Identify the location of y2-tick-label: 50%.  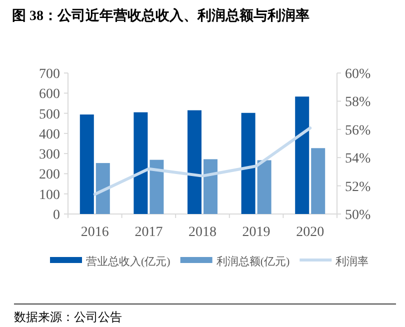
(358, 215).